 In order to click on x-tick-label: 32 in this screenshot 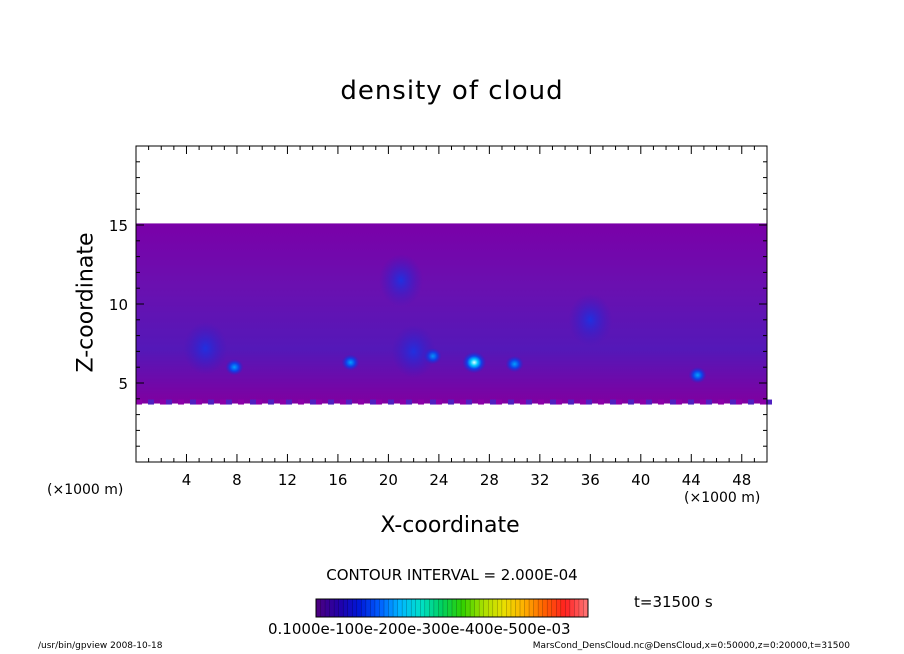, I will do `click(539, 480)`.